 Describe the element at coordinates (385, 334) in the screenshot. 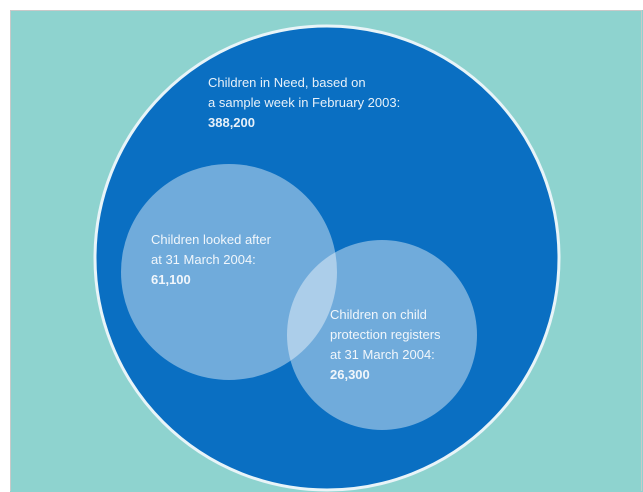

I see `child-protection-text-line-2: protection registers` at that location.